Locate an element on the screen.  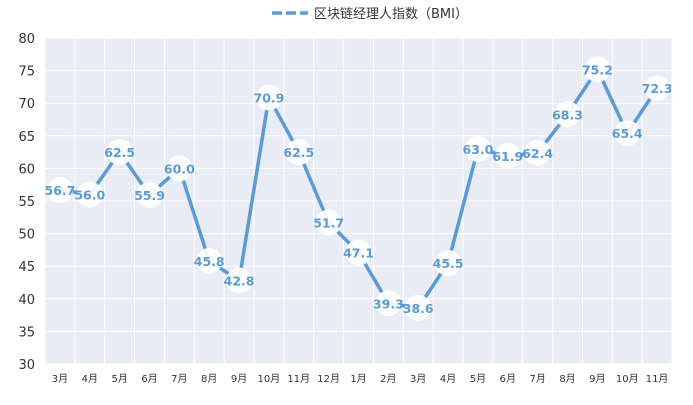
y-tick-label: 40 is located at coordinates (26, 300).